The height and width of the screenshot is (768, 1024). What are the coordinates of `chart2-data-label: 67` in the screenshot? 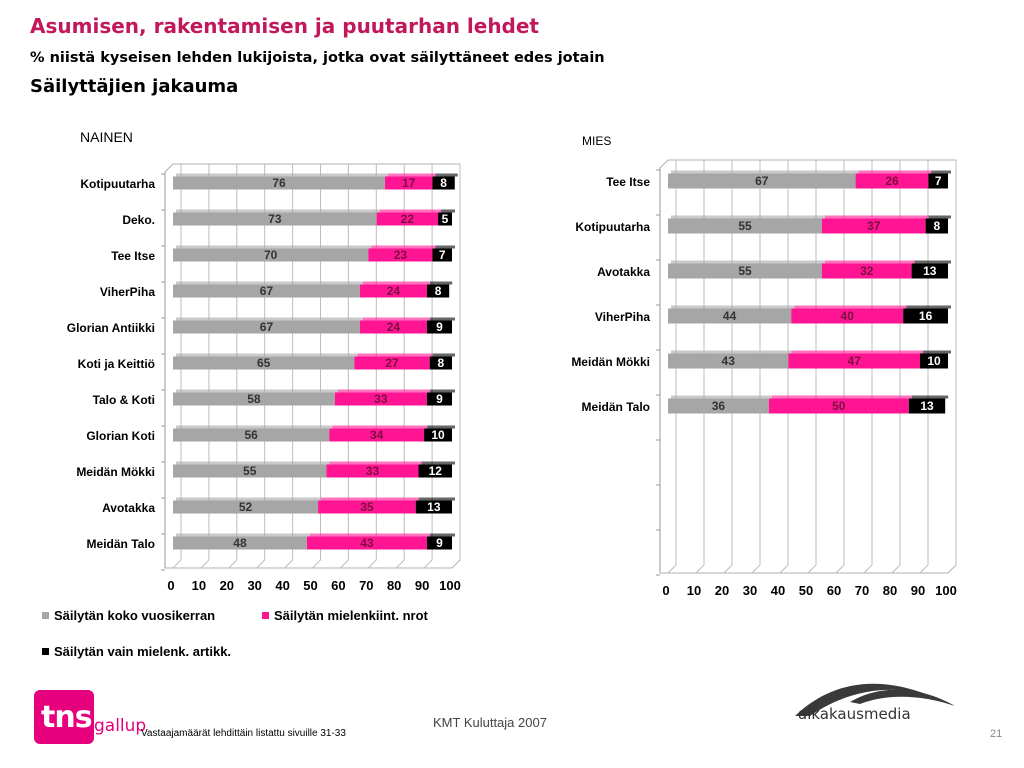 It's located at (762, 181).